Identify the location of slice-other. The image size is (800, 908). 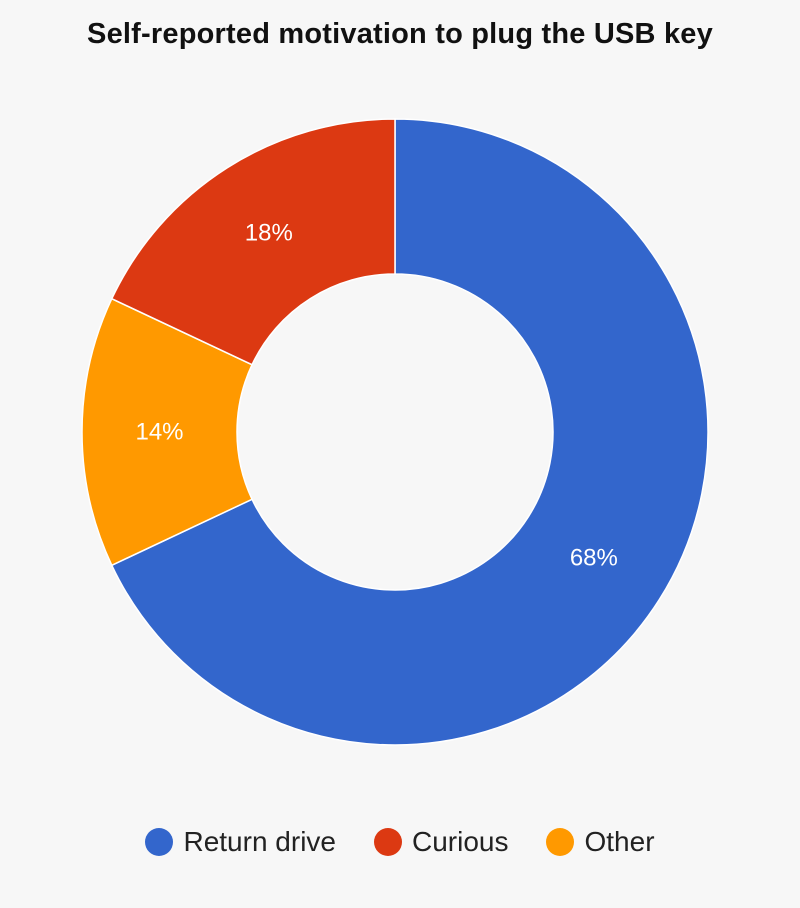
(167, 432).